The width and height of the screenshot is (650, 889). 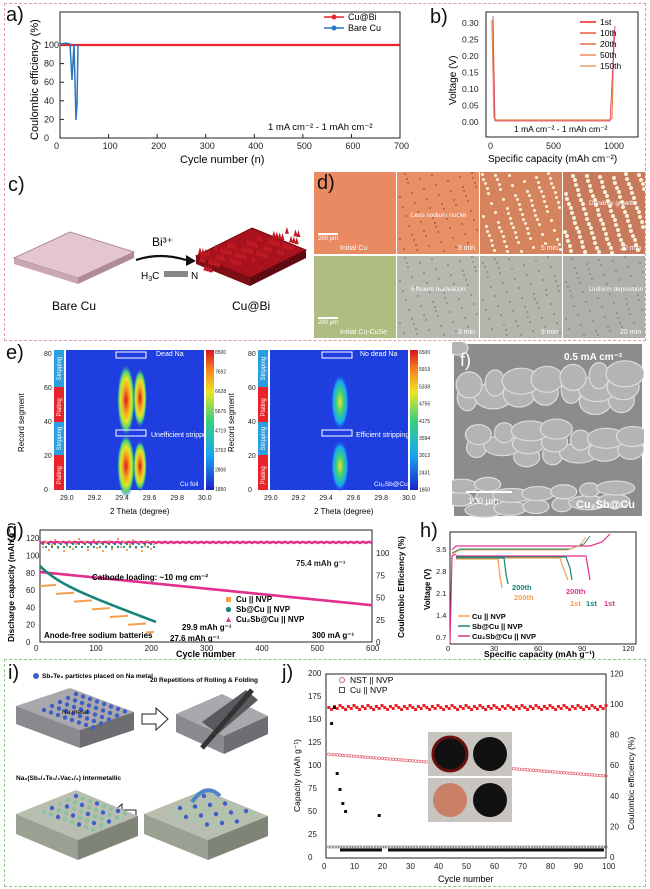 What do you see at coordinates (344, 511) in the screenshot?
I see `svg-text: 2 Theta (degree)` at bounding box center [344, 511].